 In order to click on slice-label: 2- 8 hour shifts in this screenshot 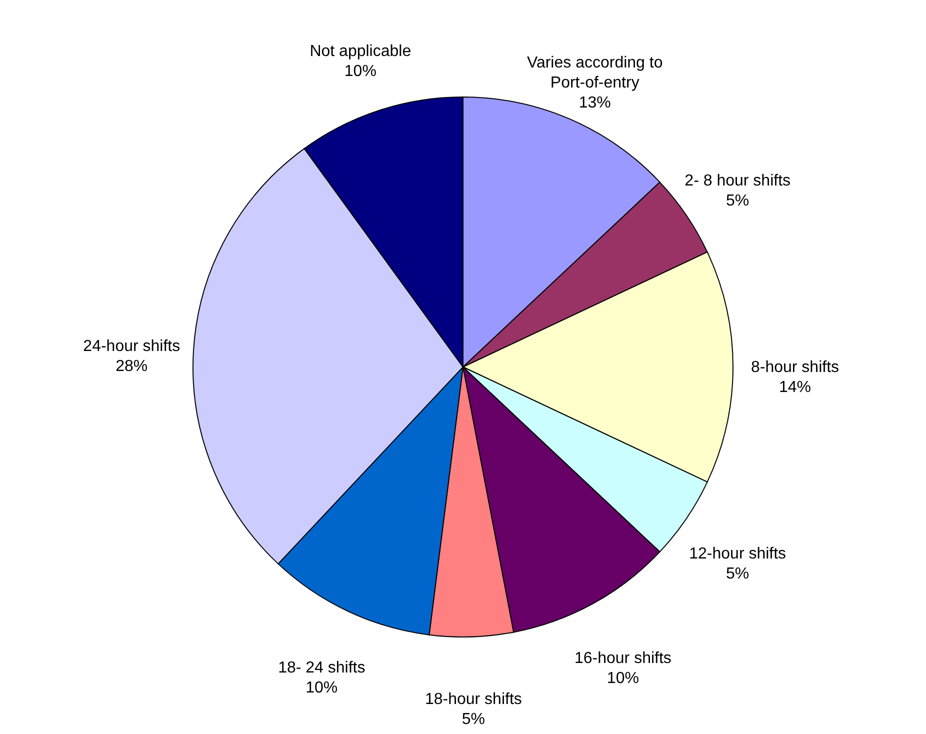, I will do `click(737, 181)`.